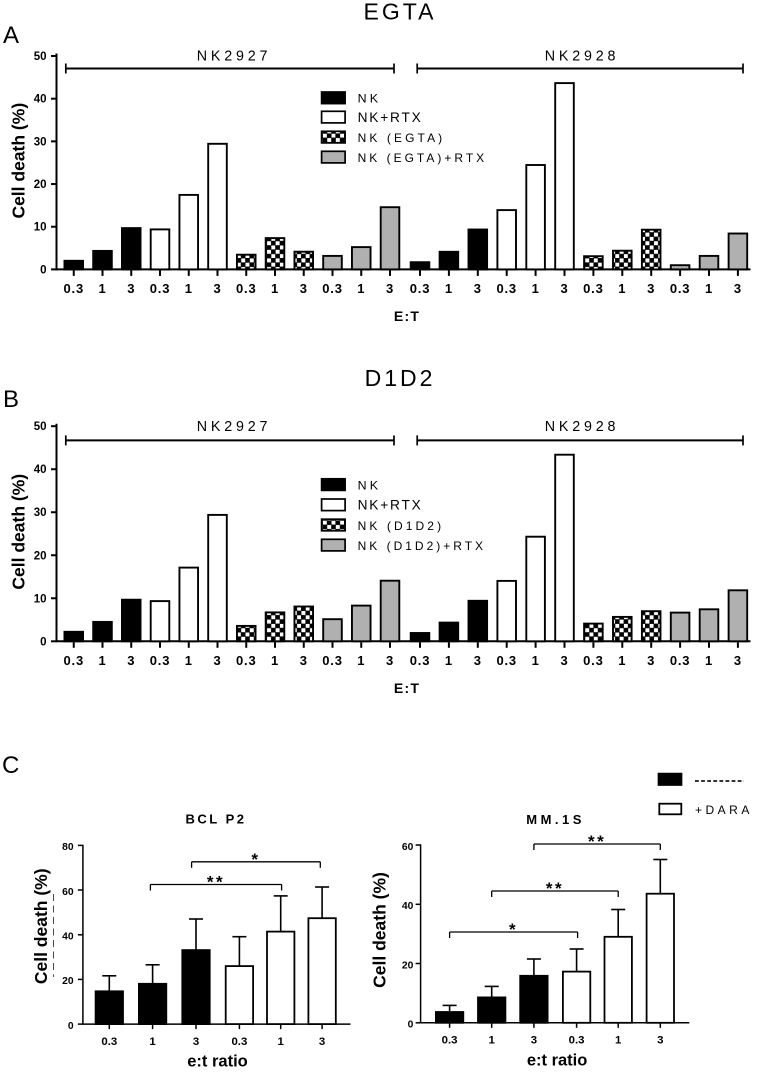 This screenshot has height=1076, width=761. I want to click on svg-text: 30, so click(40, 513).